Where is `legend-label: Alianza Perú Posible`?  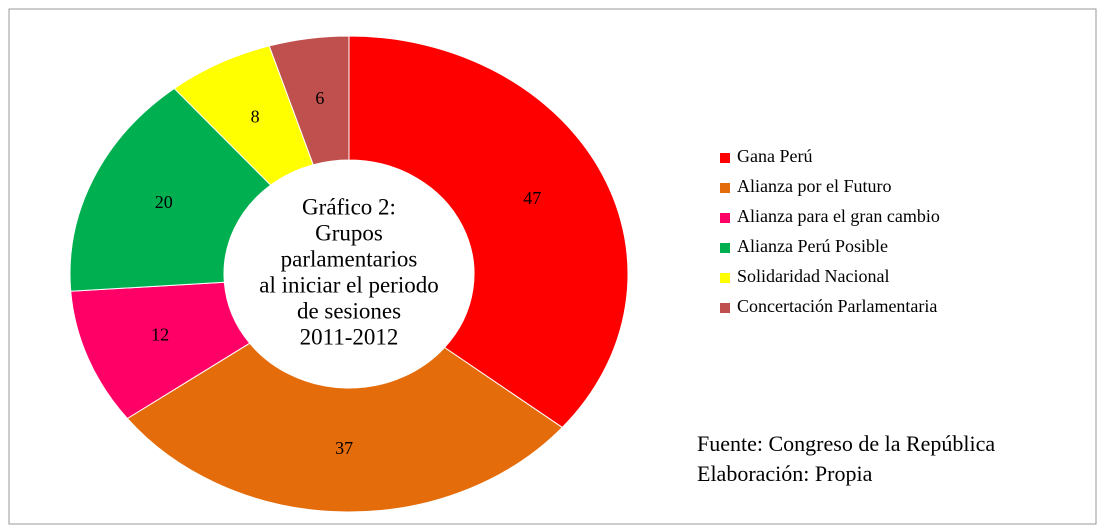 legend-label: Alianza Perú Posible is located at coordinates (812, 246).